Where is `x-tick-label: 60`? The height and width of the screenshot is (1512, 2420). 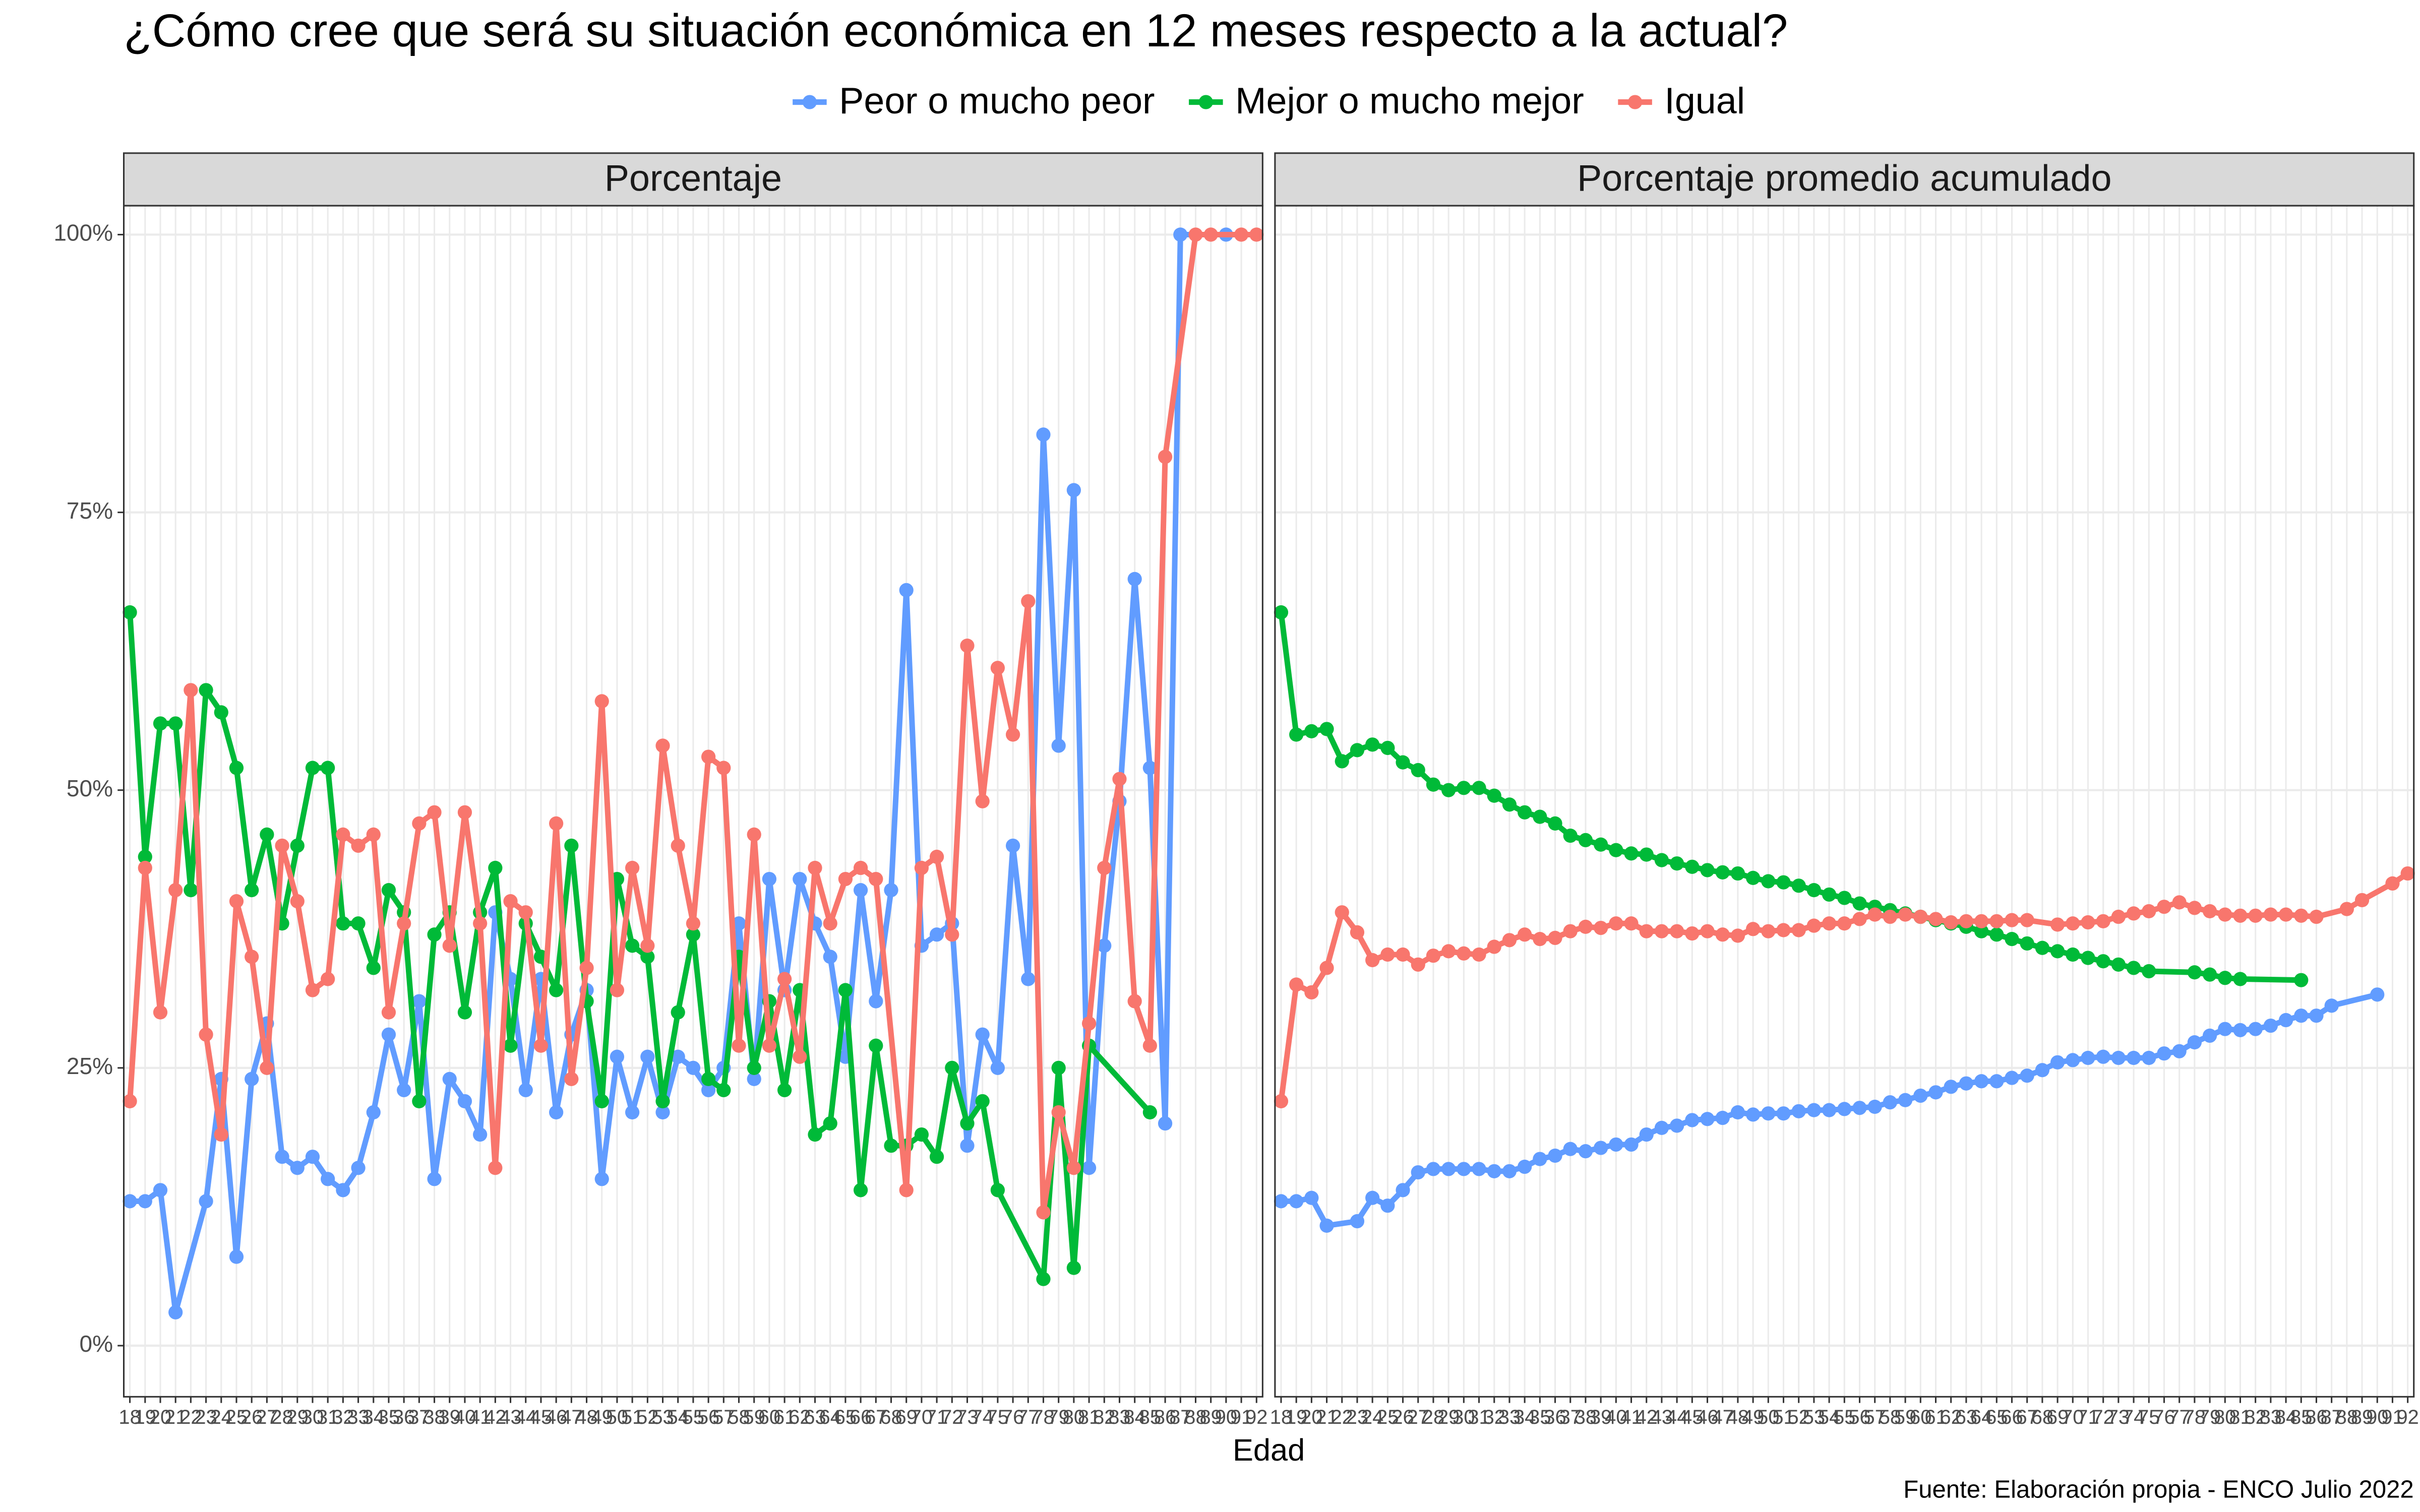 x-tick-label: 60 is located at coordinates (1920, 1417).